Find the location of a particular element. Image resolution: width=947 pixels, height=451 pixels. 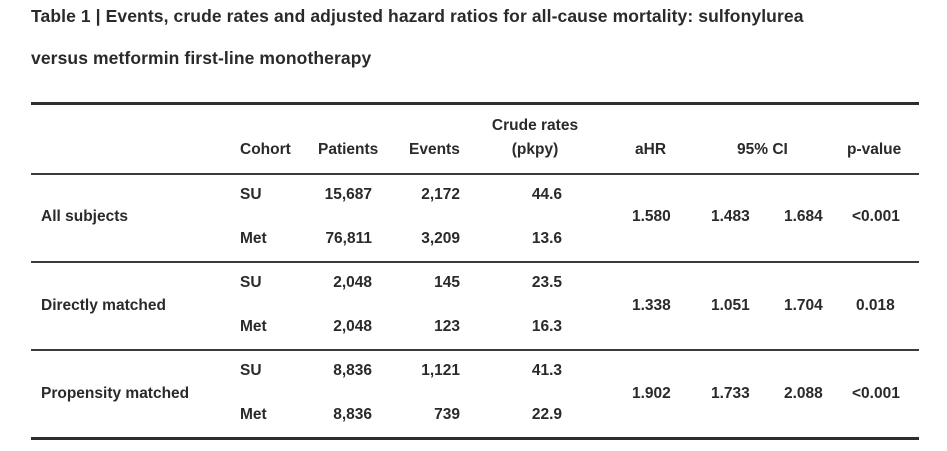

ci-low-cell: 1.483 is located at coordinates (730, 216).